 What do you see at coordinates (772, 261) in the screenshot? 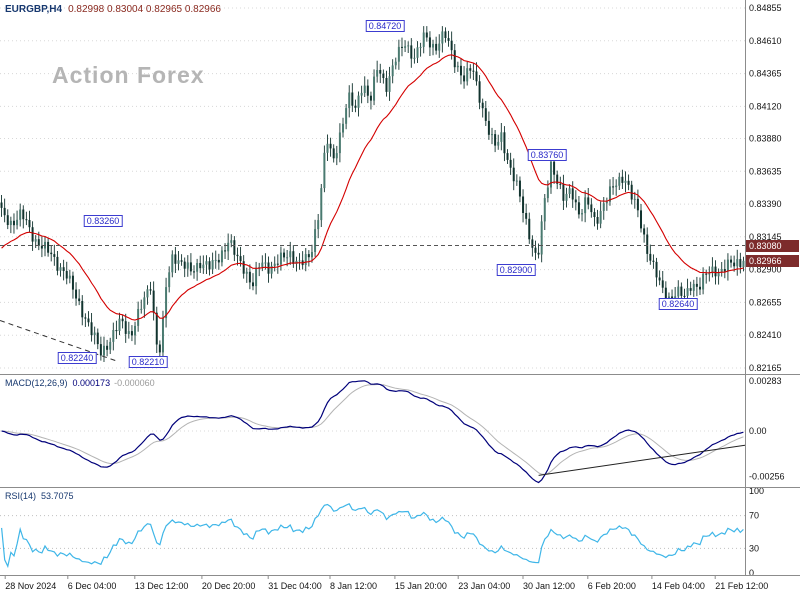
I see `current-price-tag: 0.82966` at bounding box center [772, 261].